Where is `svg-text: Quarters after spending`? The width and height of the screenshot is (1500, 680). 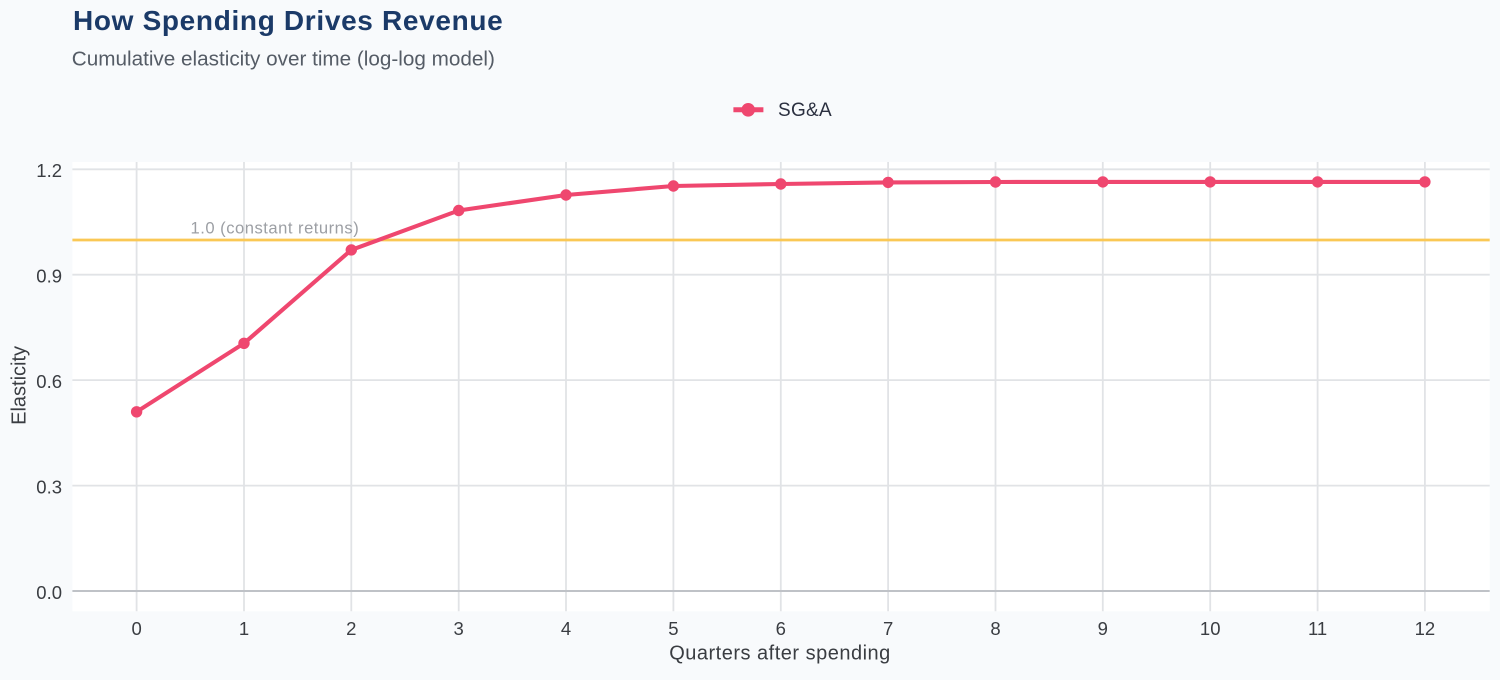
svg-text: Quarters after spending is located at coordinates (780, 654).